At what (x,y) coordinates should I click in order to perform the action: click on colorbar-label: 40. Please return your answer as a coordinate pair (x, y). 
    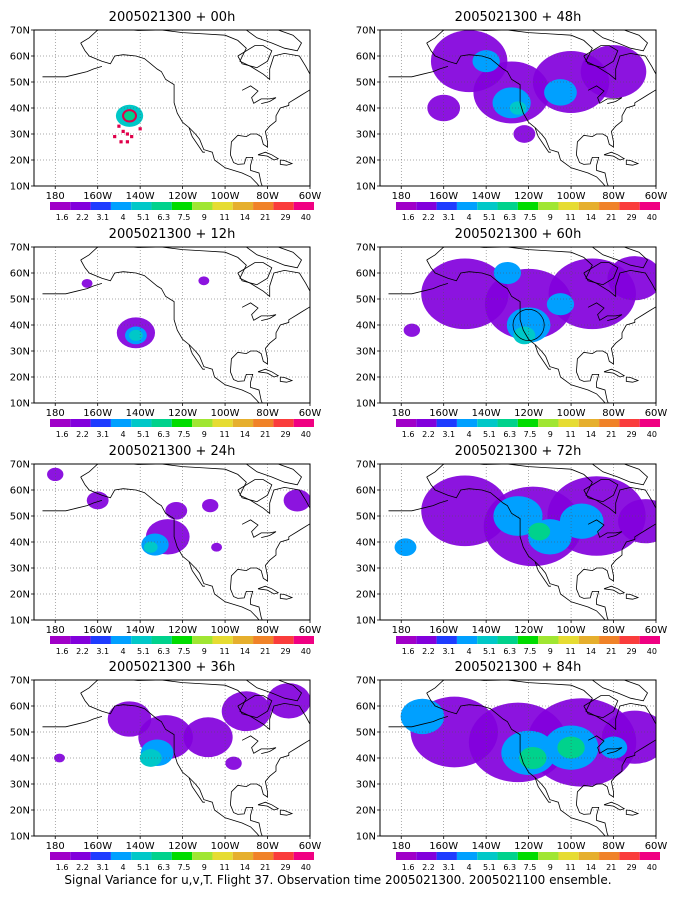
    Looking at the image, I should click on (306, 651).